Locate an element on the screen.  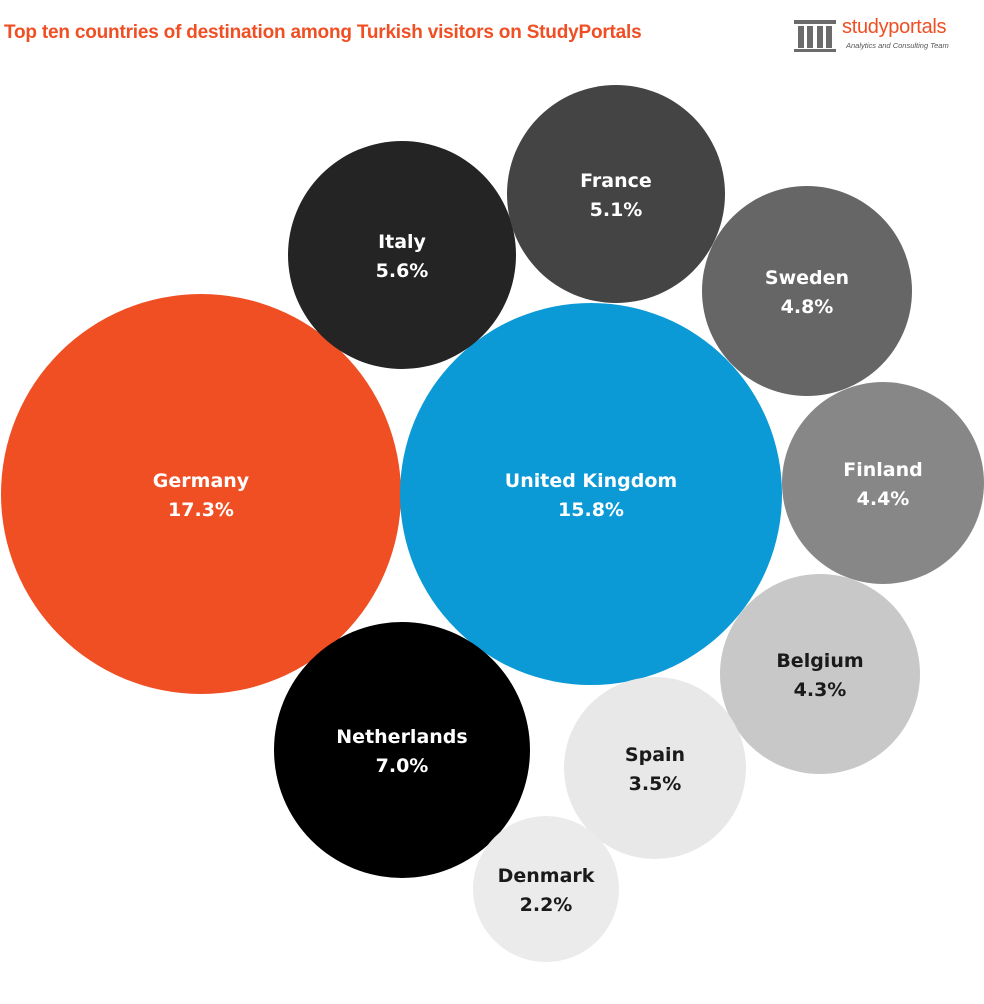
logo-tagline: Analytics and Consulting Team is located at coordinates (897, 45).